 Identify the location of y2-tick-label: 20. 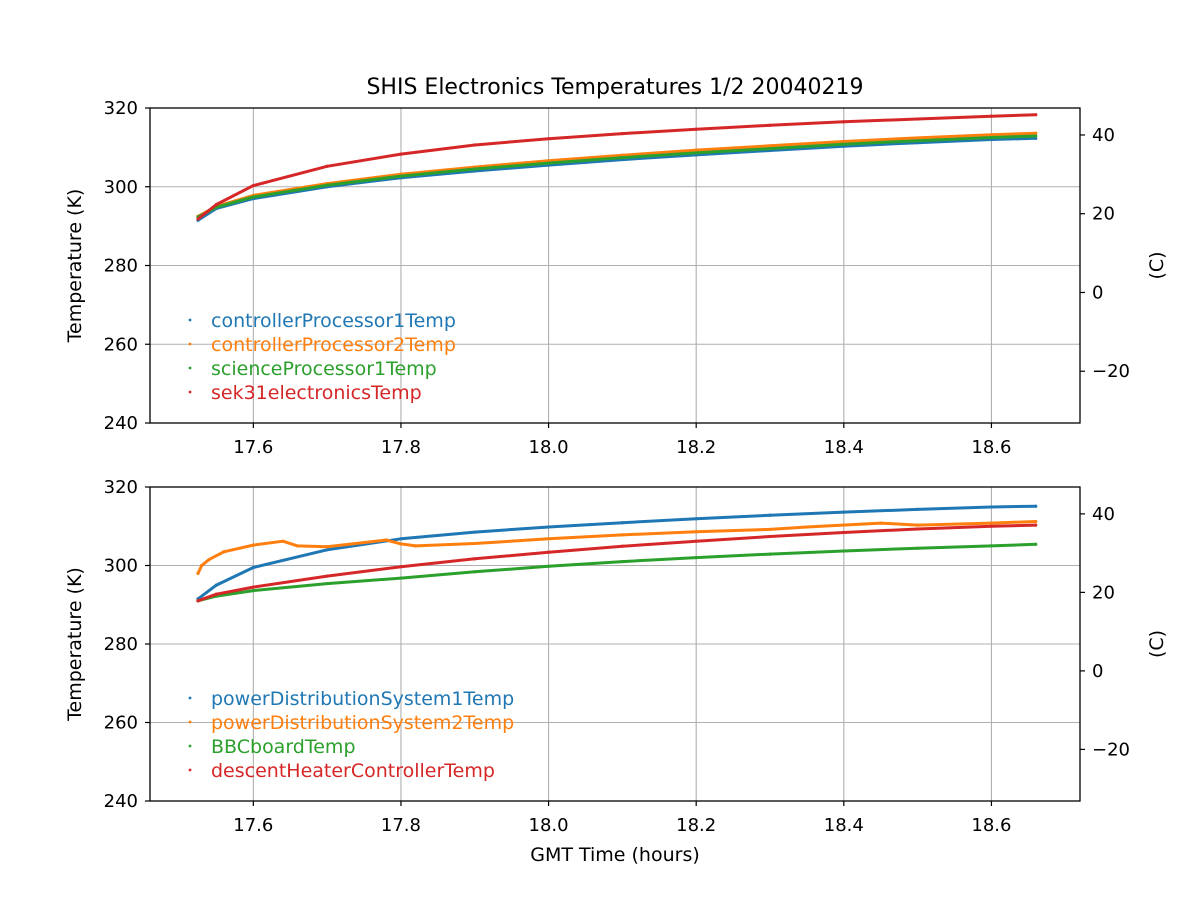
(1103, 214).